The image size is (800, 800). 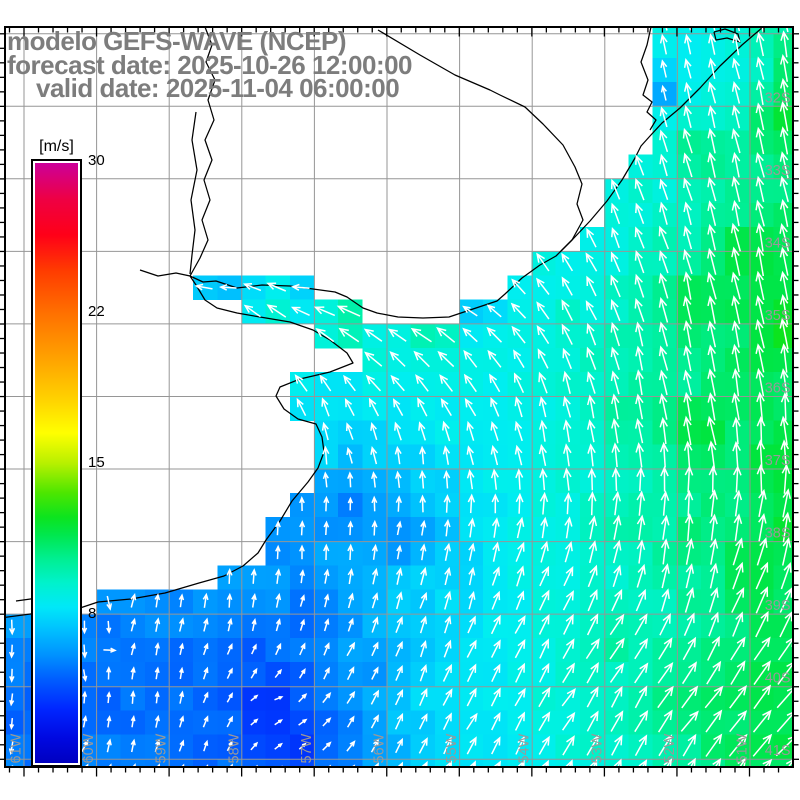 I want to click on lat-label: 35S, so click(x=778, y=316).